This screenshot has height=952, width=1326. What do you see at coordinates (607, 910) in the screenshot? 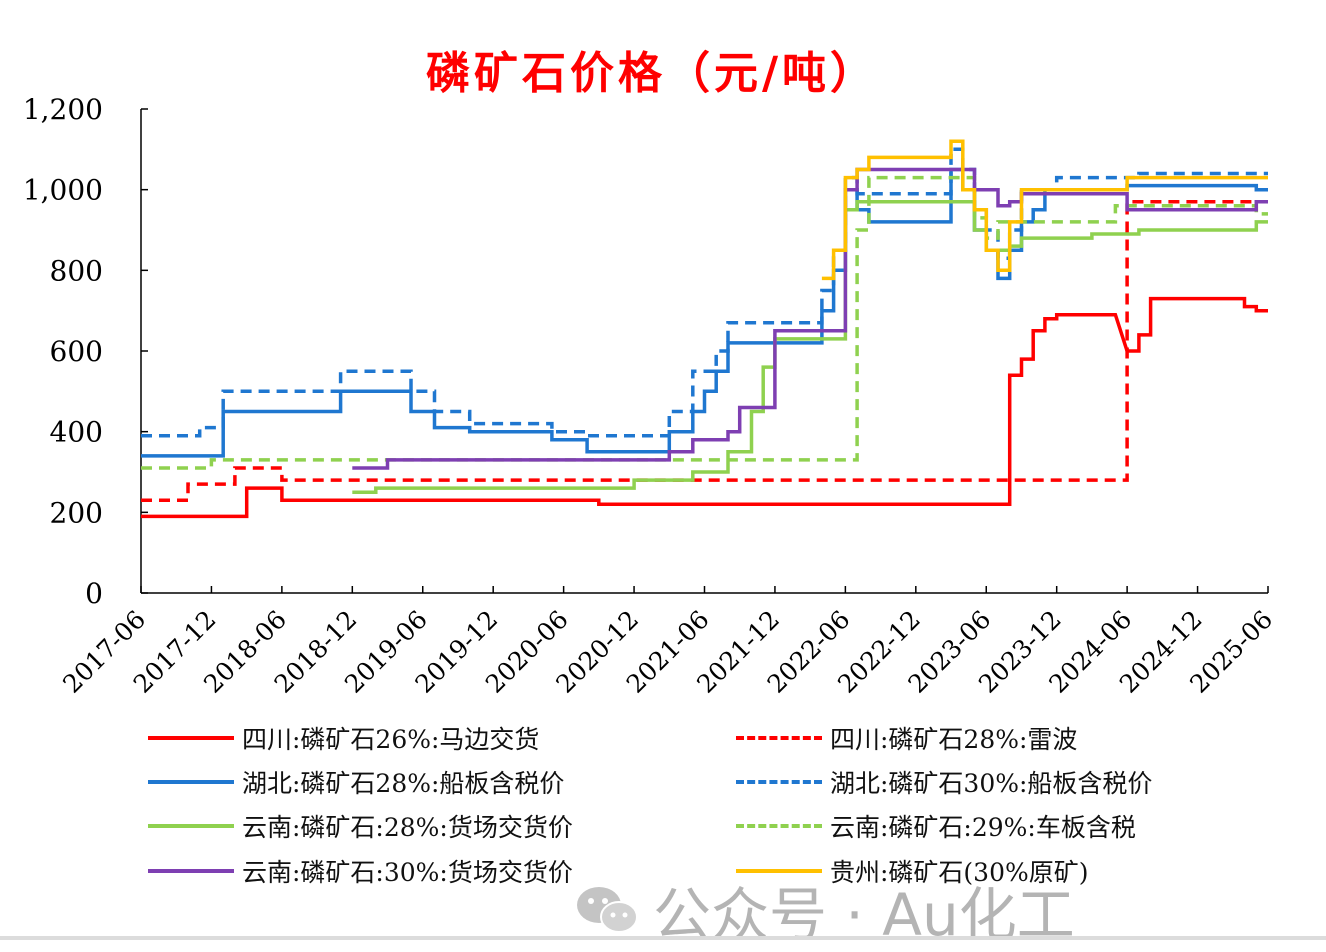
I see `wechat-icon` at bounding box center [607, 910].